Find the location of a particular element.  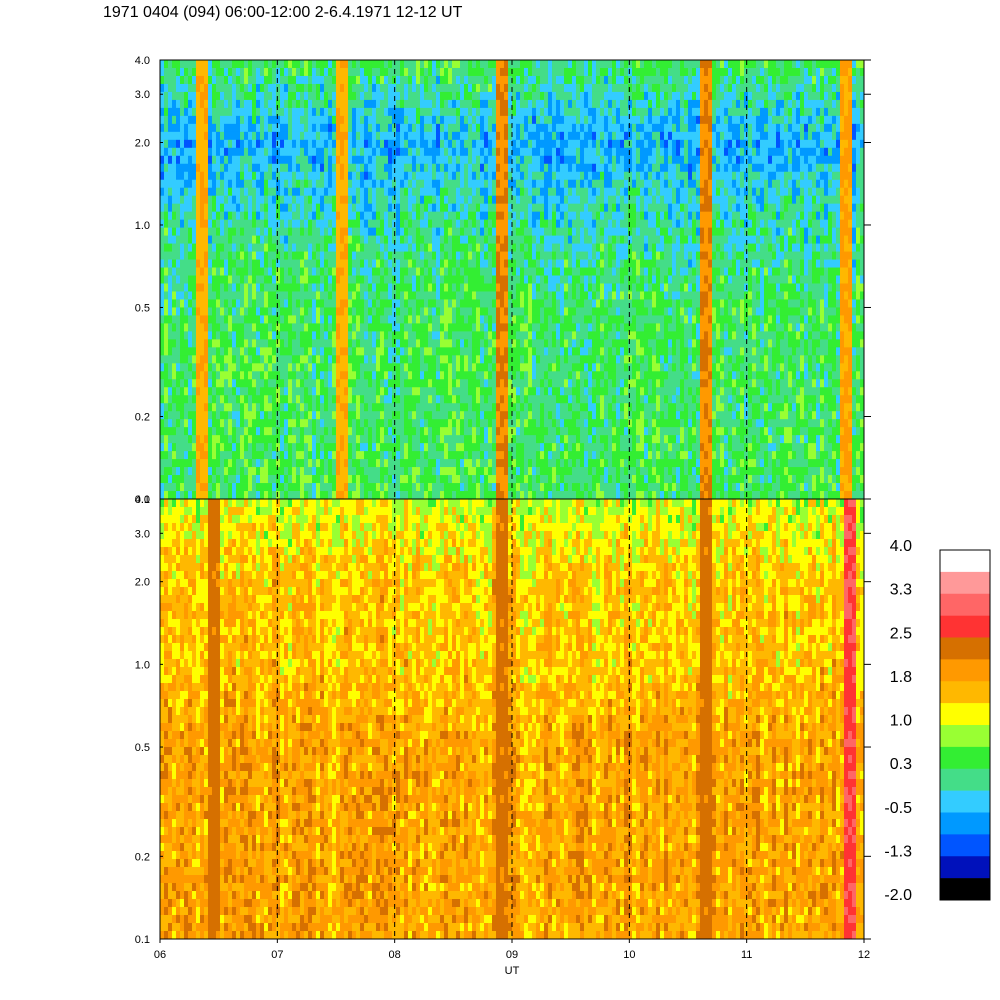

x-tick-label: 07 is located at coordinates (277, 955).